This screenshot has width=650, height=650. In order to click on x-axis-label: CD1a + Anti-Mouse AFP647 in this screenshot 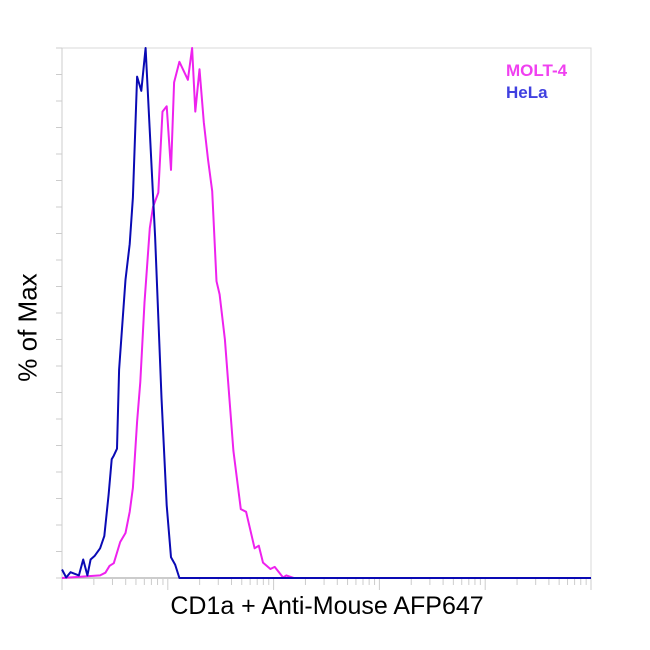, I will do `click(327, 606)`.